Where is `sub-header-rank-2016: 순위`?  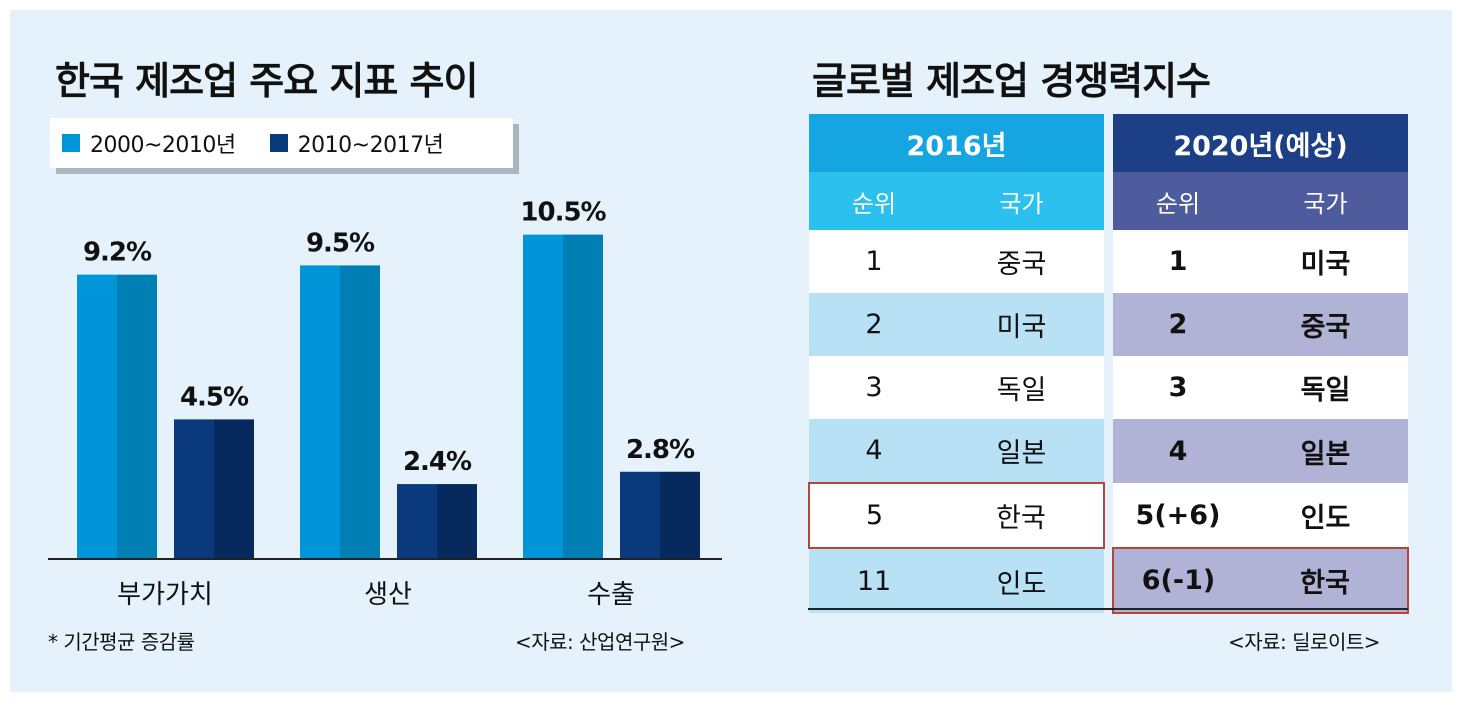 sub-header-rank-2016: 순위 is located at coordinates (874, 201).